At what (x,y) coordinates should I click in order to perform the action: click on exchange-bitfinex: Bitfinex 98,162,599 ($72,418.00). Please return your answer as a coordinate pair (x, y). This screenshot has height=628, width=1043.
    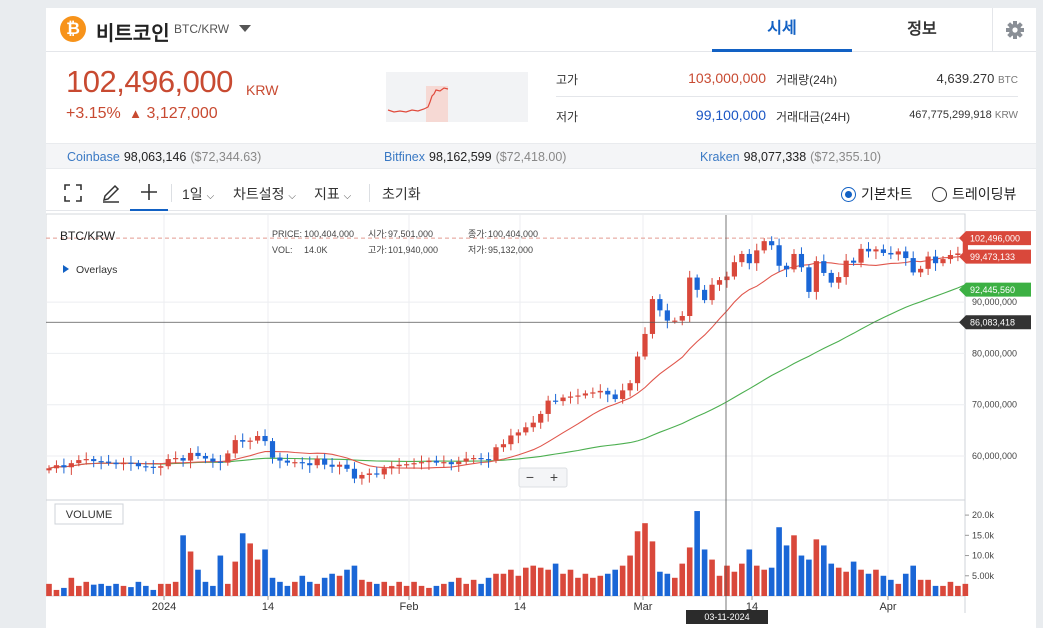
    Looking at the image, I should click on (475, 157).